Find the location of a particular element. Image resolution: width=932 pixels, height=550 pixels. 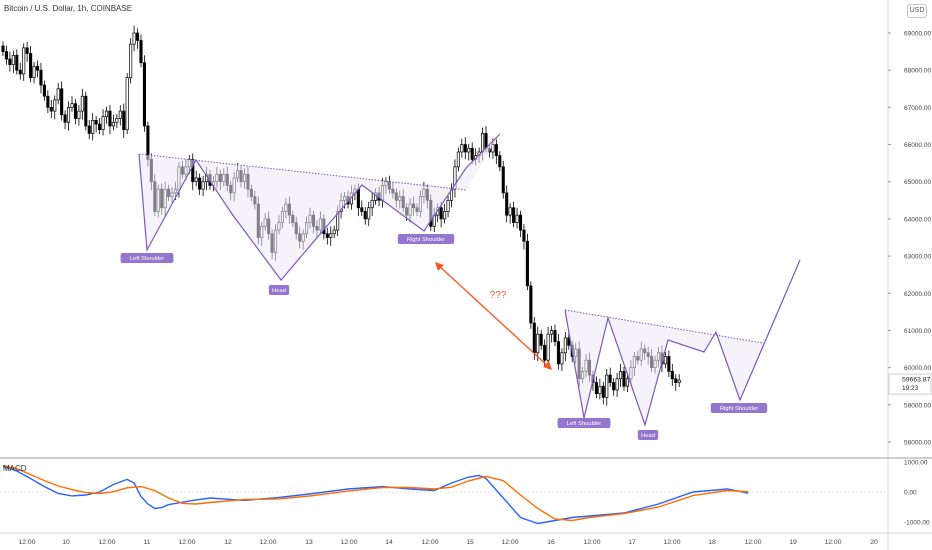

time-tick-label: 12 is located at coordinates (228, 542).